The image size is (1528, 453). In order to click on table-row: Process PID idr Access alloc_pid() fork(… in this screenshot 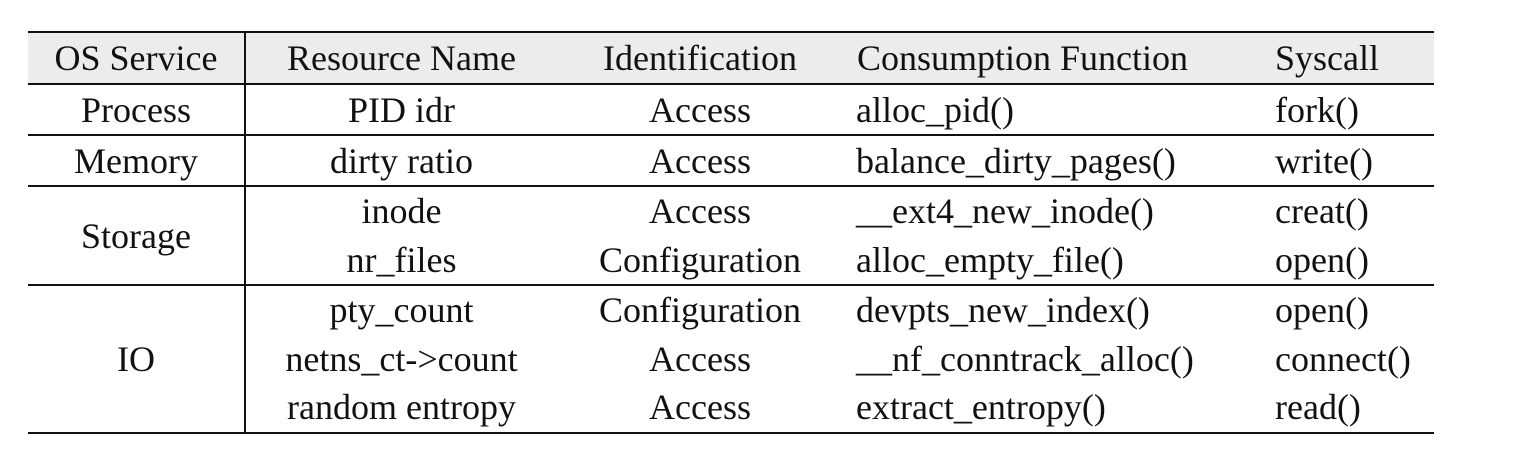, I will do `click(731, 109)`.